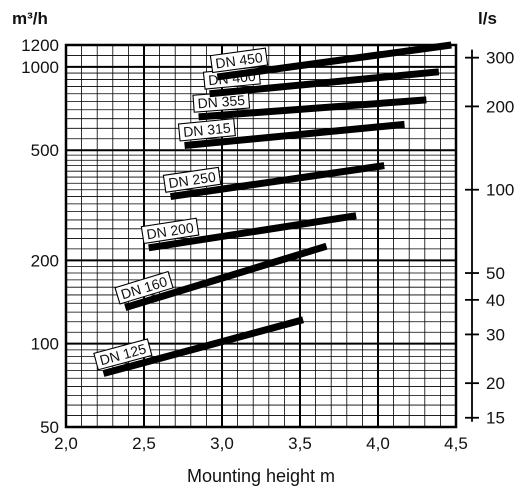 The height and width of the screenshot is (488, 529). Describe the element at coordinates (45, 344) in the screenshot. I see `y-tick-label-left: 100` at that location.